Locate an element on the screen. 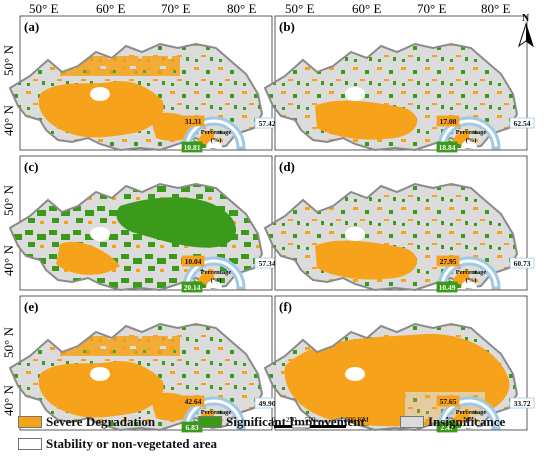 The width and height of the screenshot is (550, 458). panel-label: (d) is located at coordinates (287, 166).